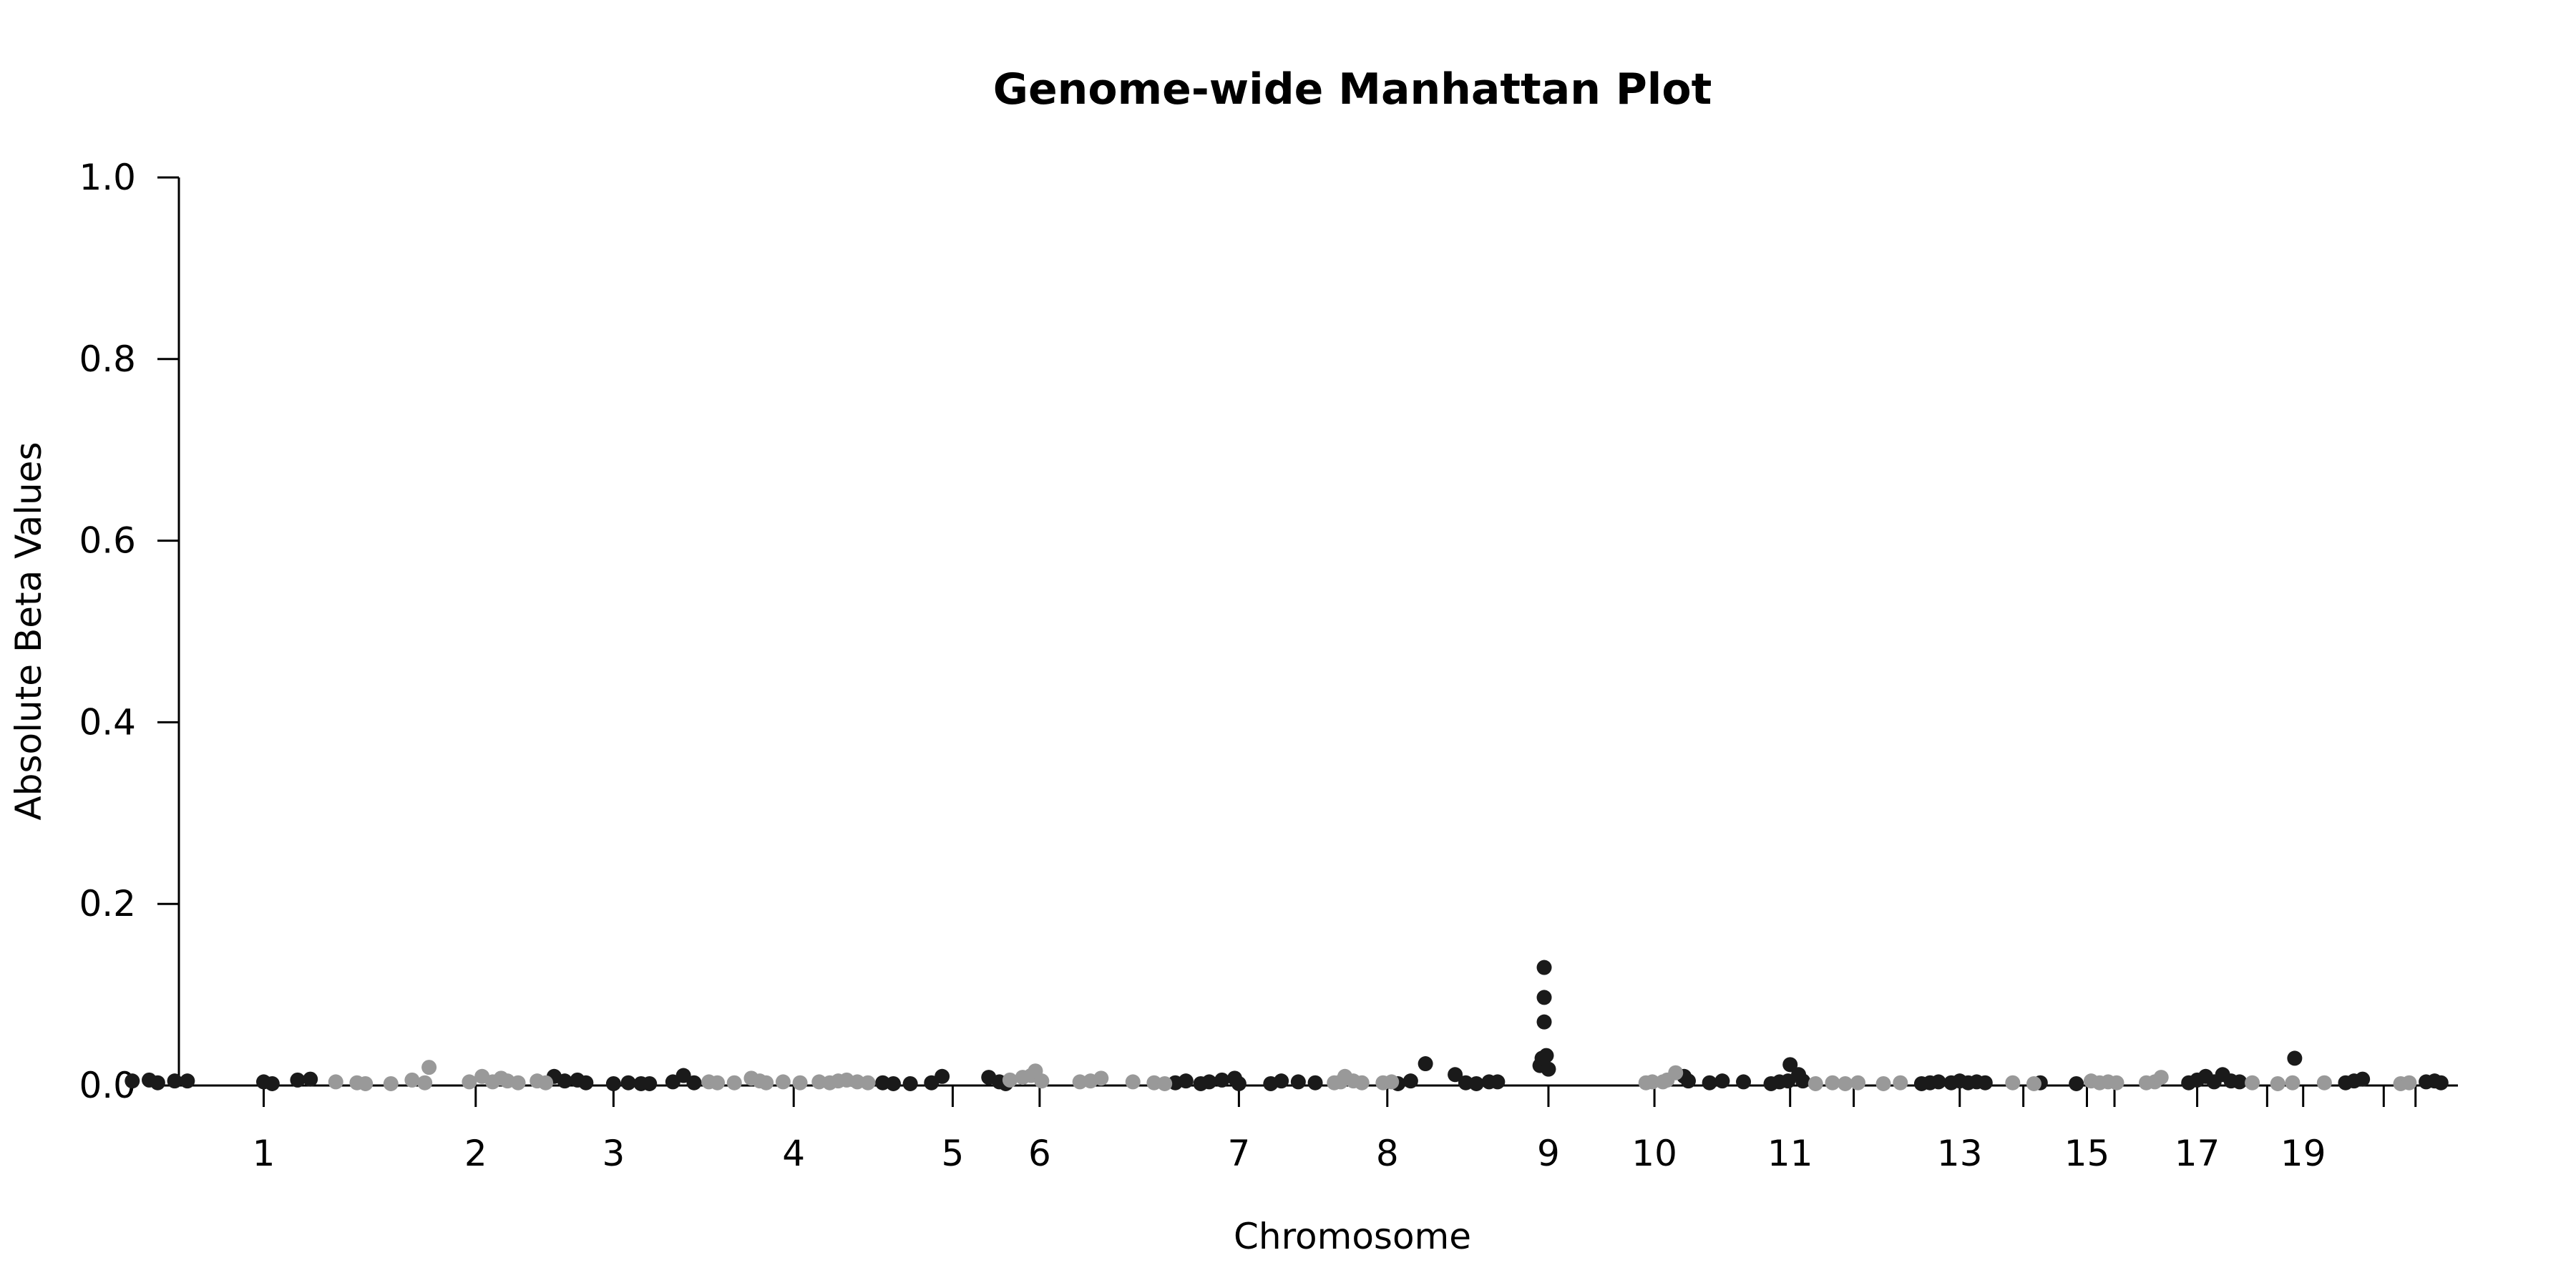  I want to click on y-tick-label: 0.6, so click(107, 541).